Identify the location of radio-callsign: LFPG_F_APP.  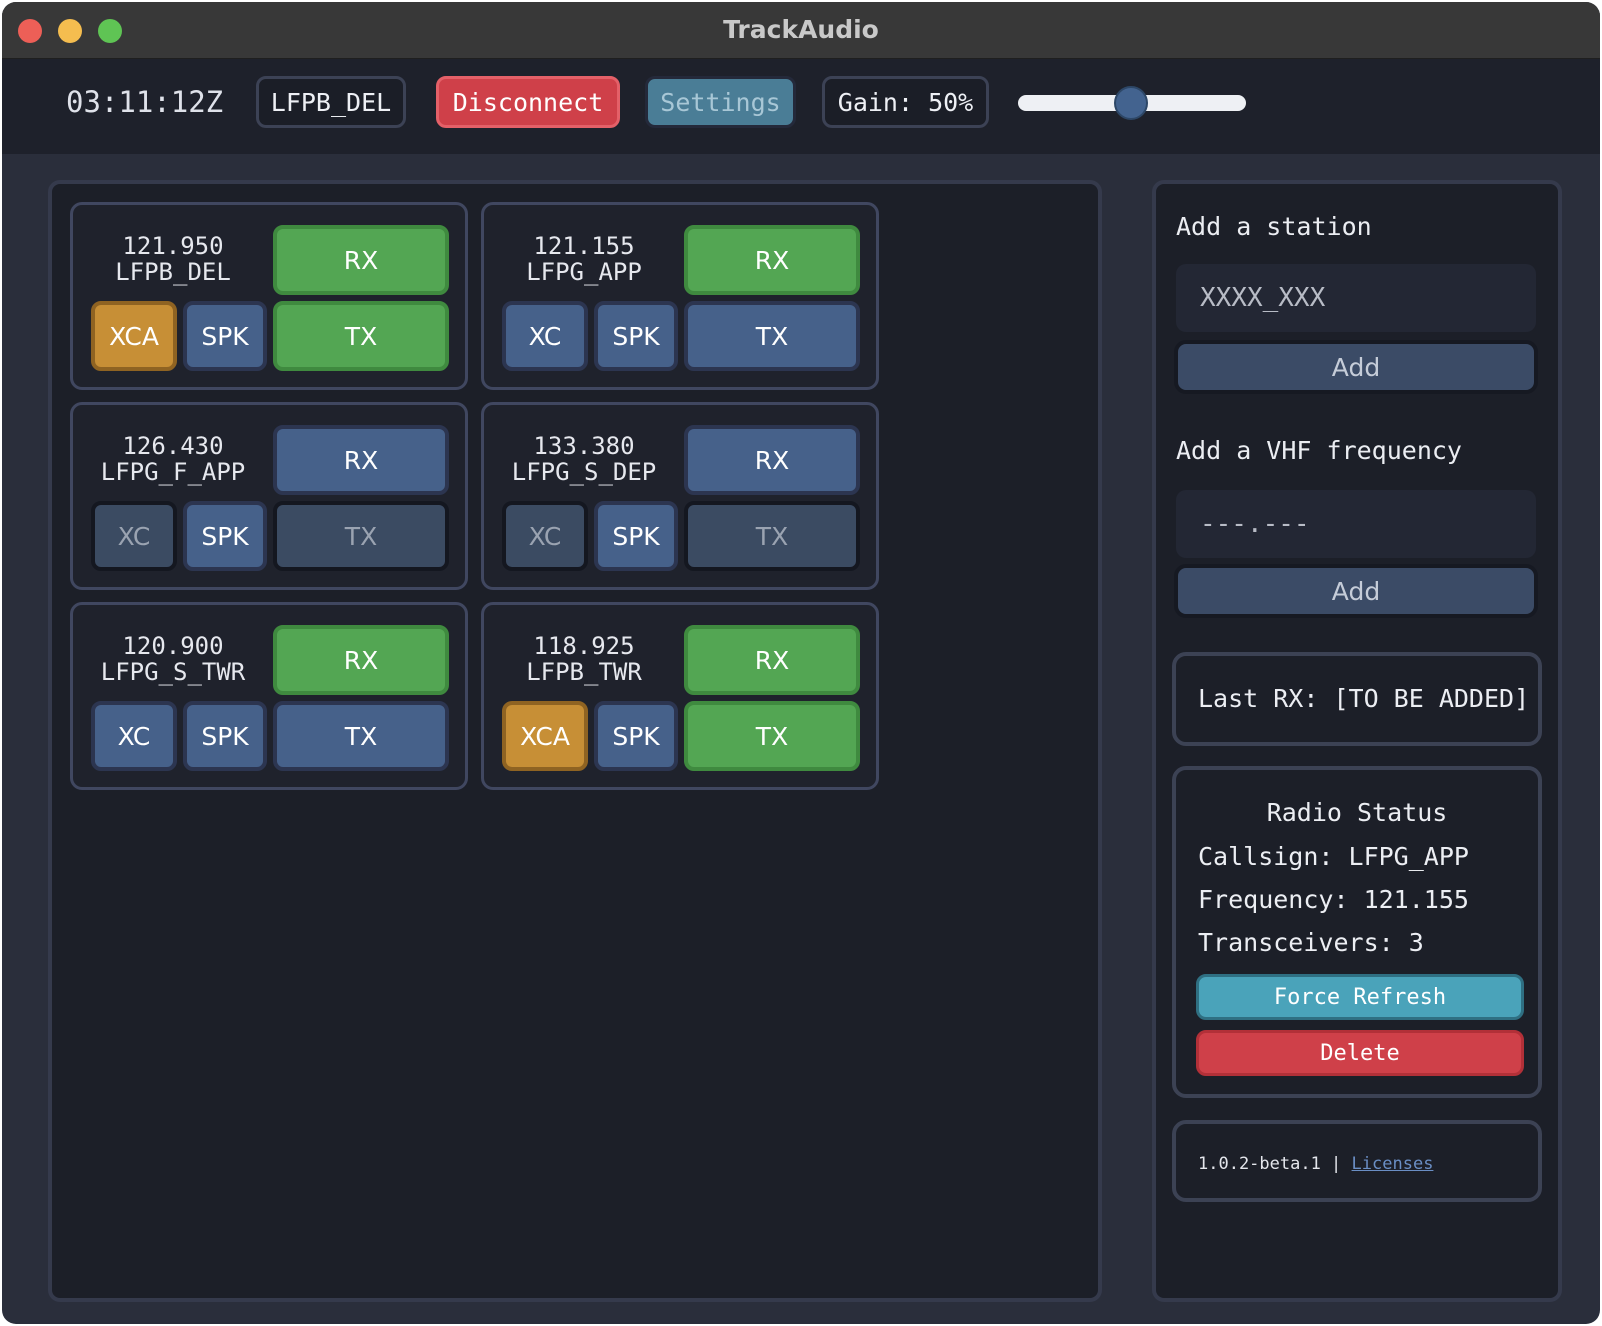
(173, 472).